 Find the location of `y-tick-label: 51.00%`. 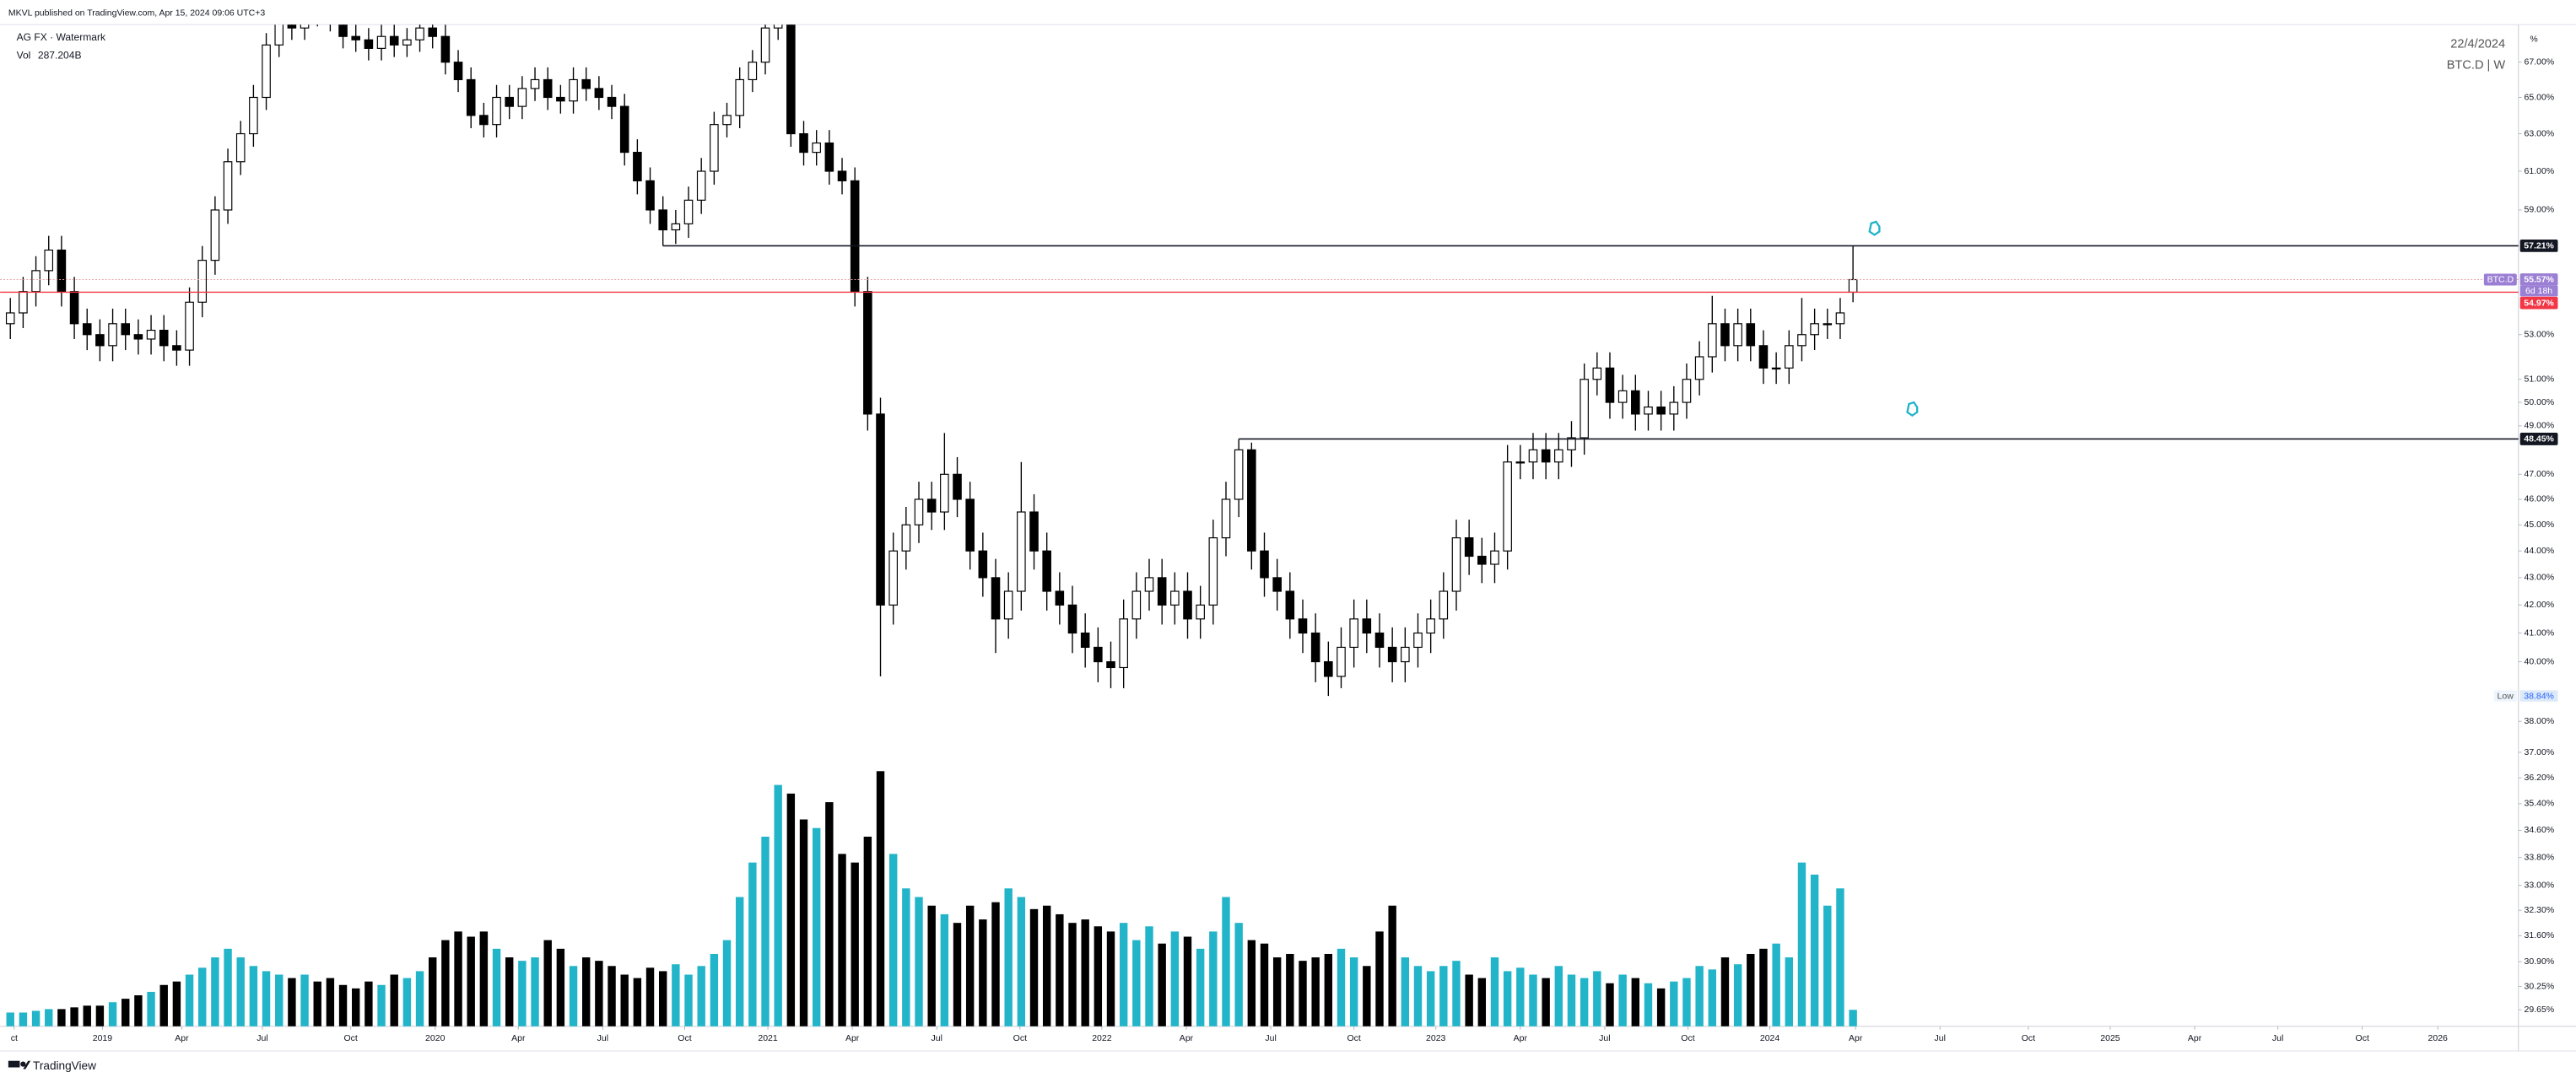

y-tick-label: 51.00% is located at coordinates (2540, 379).